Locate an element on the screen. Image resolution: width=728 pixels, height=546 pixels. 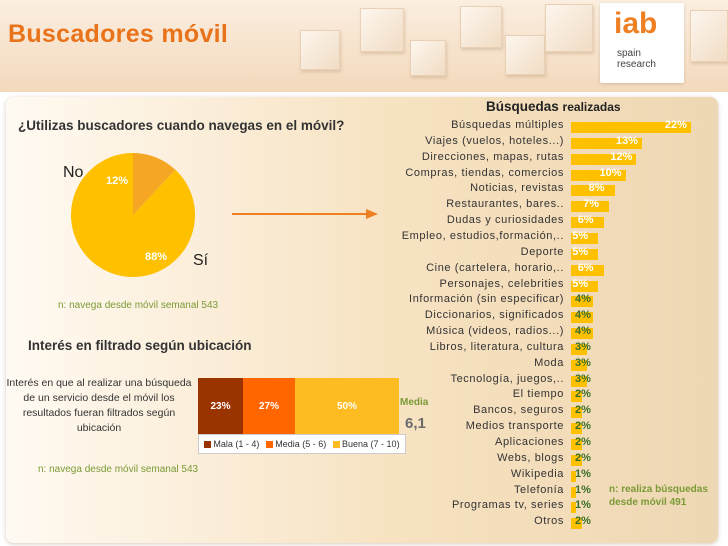
logo-main-text: iab is located at coordinates (636, 23).